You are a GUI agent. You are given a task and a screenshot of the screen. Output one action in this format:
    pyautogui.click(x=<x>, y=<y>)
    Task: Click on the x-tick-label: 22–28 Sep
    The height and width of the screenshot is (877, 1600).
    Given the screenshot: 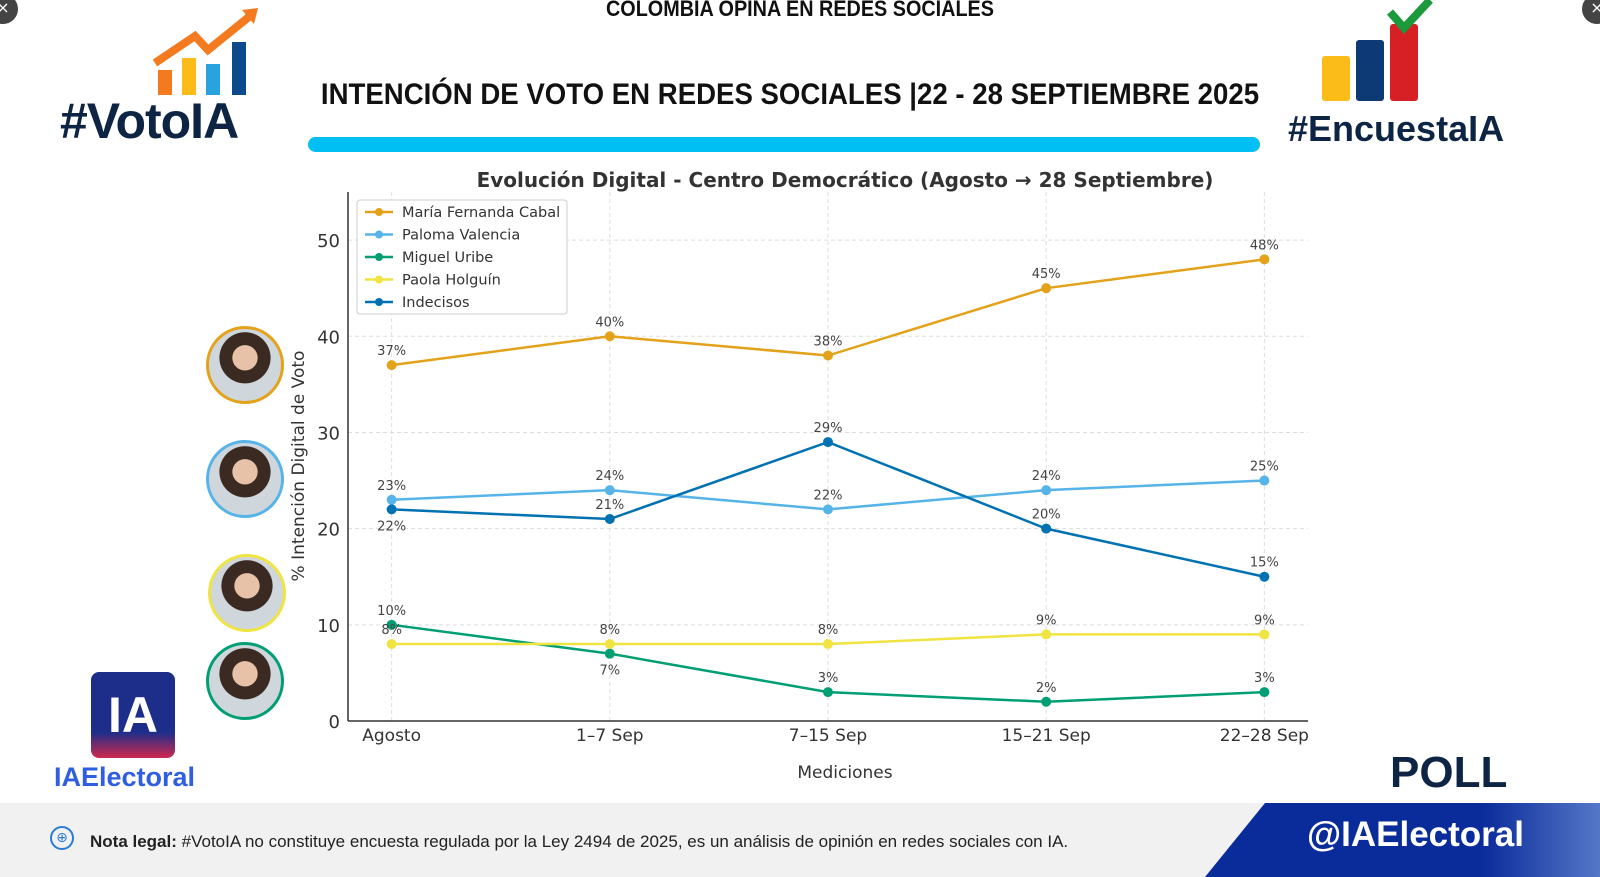 What is the action you would take?
    pyautogui.click(x=1264, y=736)
    